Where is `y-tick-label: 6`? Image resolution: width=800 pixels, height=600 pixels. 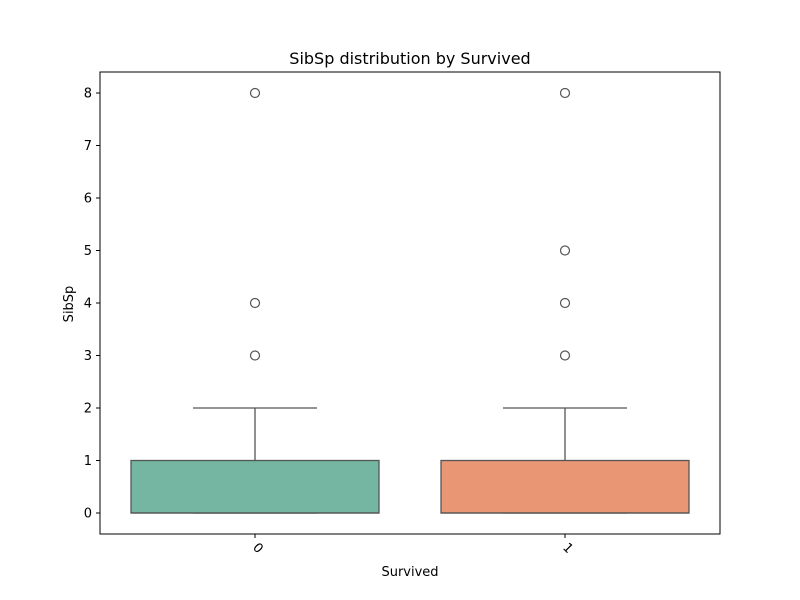
y-tick-label: 6 is located at coordinates (88, 199).